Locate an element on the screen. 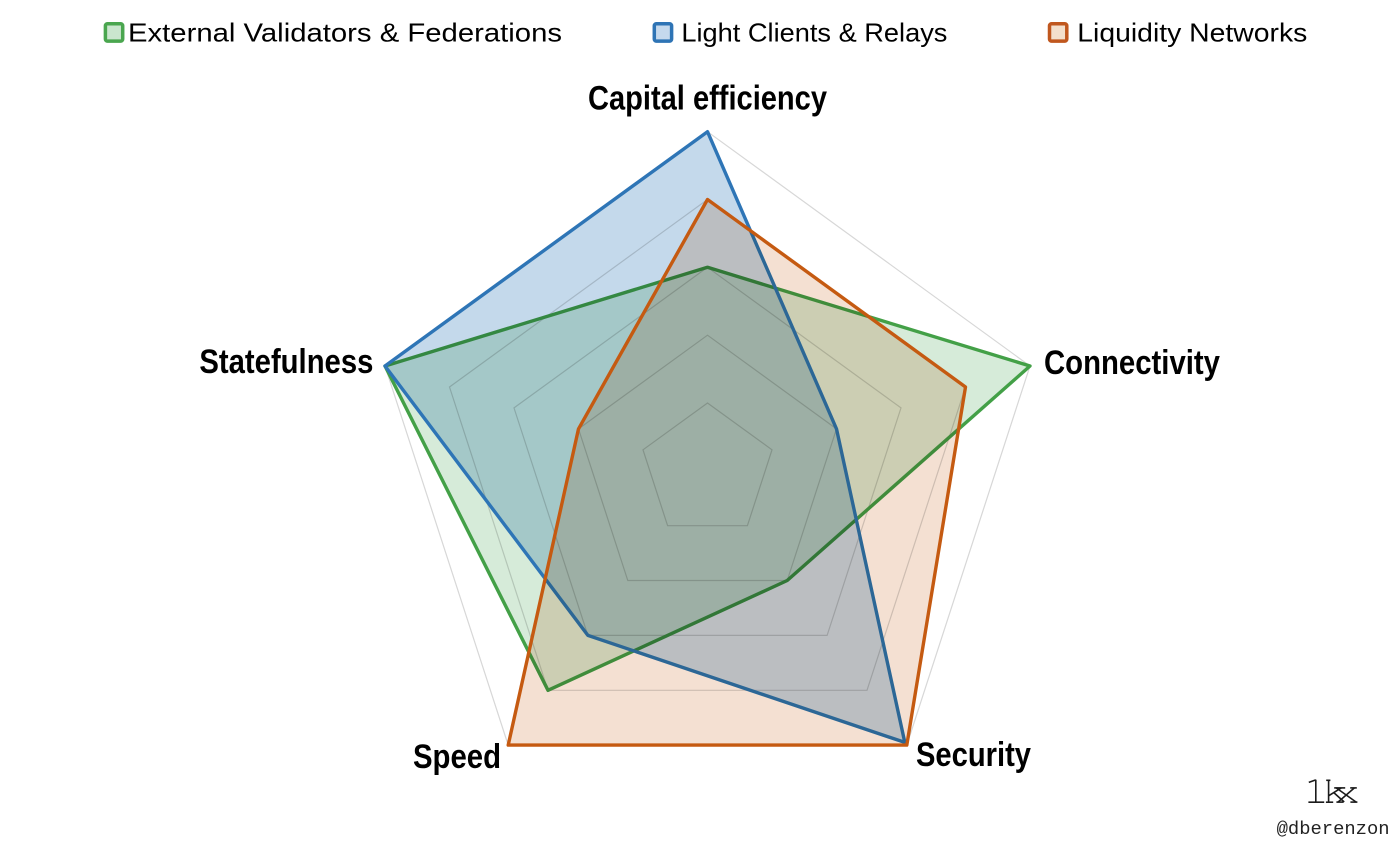 The image size is (1400, 846). svg-text: @dberenzon is located at coordinates (1333, 830).